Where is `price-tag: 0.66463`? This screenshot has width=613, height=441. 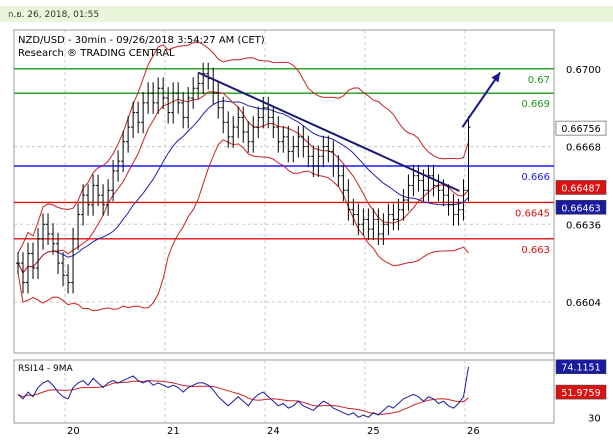 price-tag: 0.66463 is located at coordinates (580, 208).